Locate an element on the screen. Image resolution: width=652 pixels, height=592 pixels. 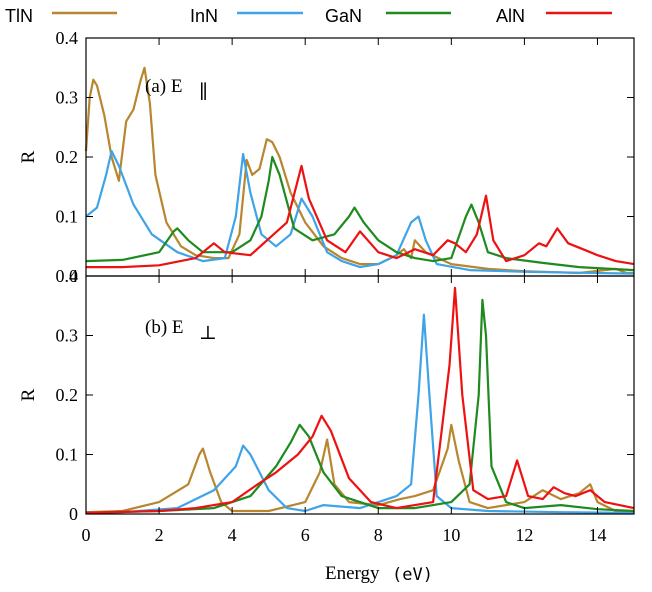
x-tick-label: 6 is located at coordinates (305, 535).